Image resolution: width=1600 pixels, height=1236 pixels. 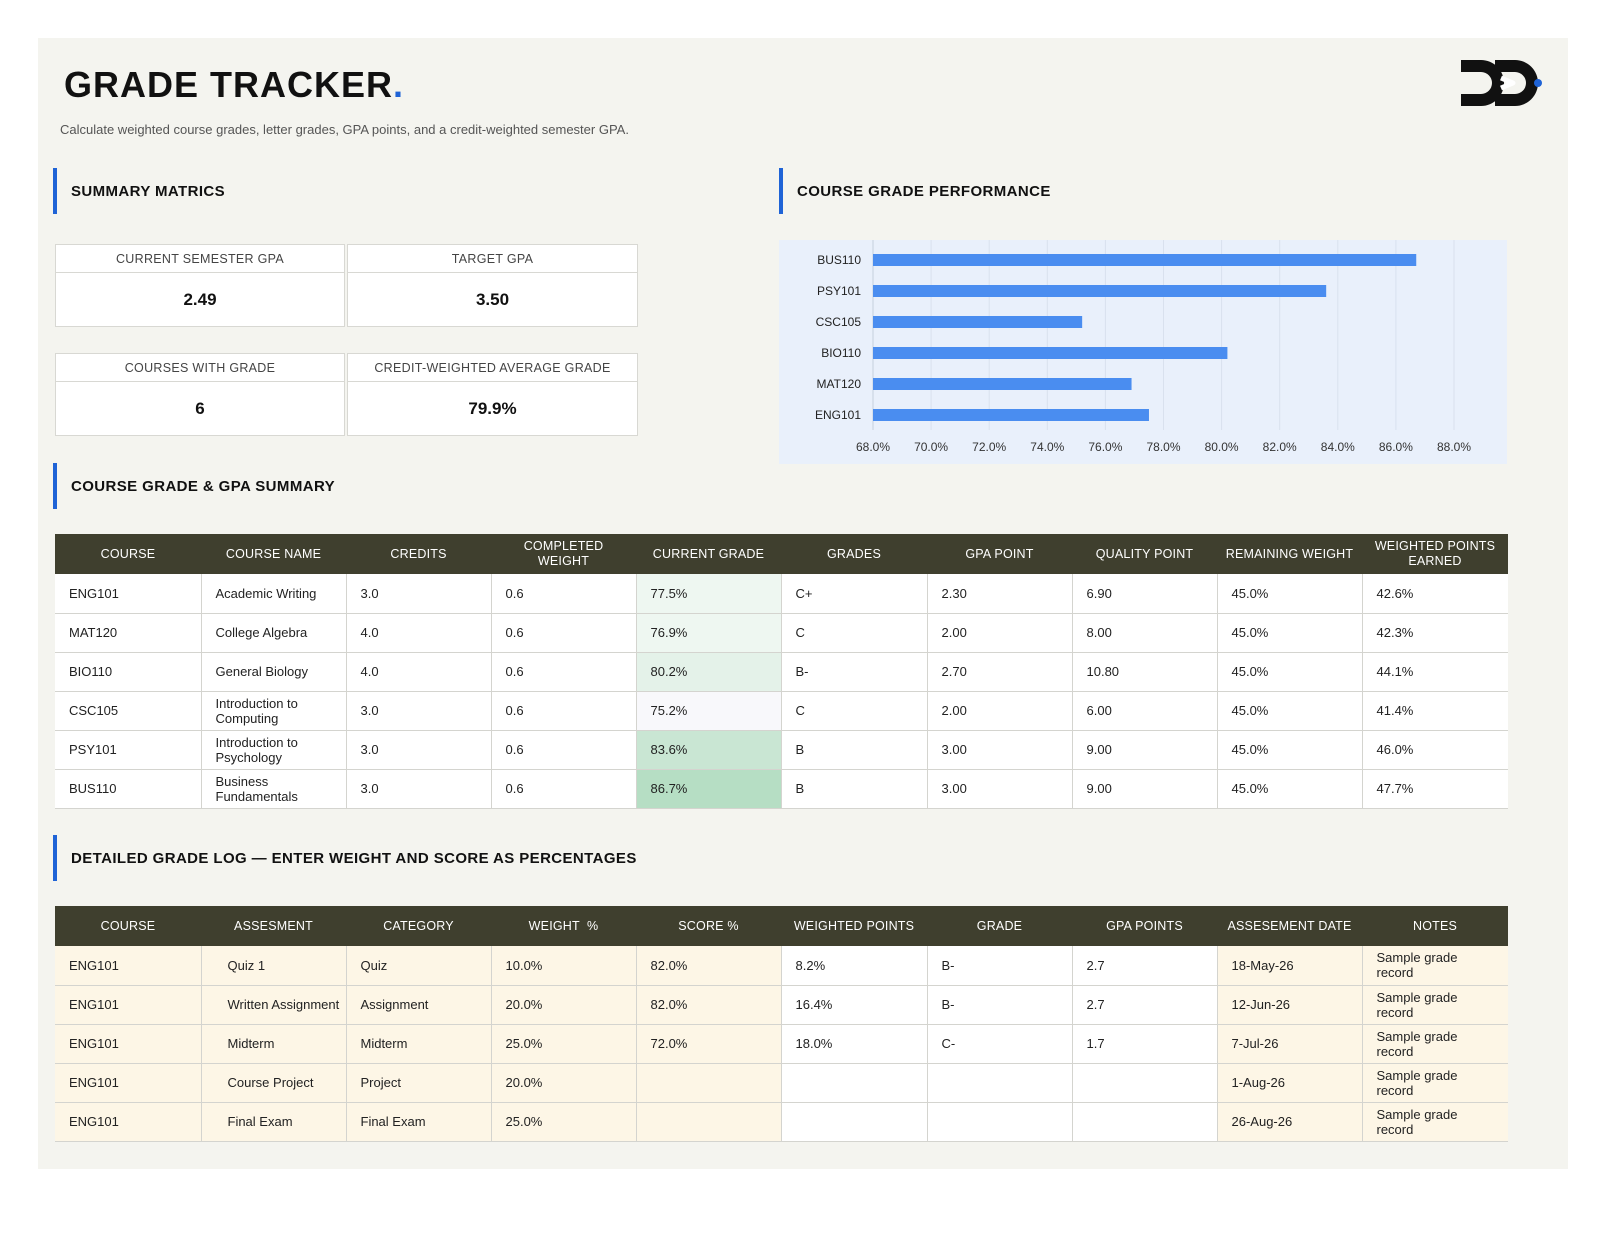 I want to click on cell-course-name: General Biology, so click(x=274, y=672).